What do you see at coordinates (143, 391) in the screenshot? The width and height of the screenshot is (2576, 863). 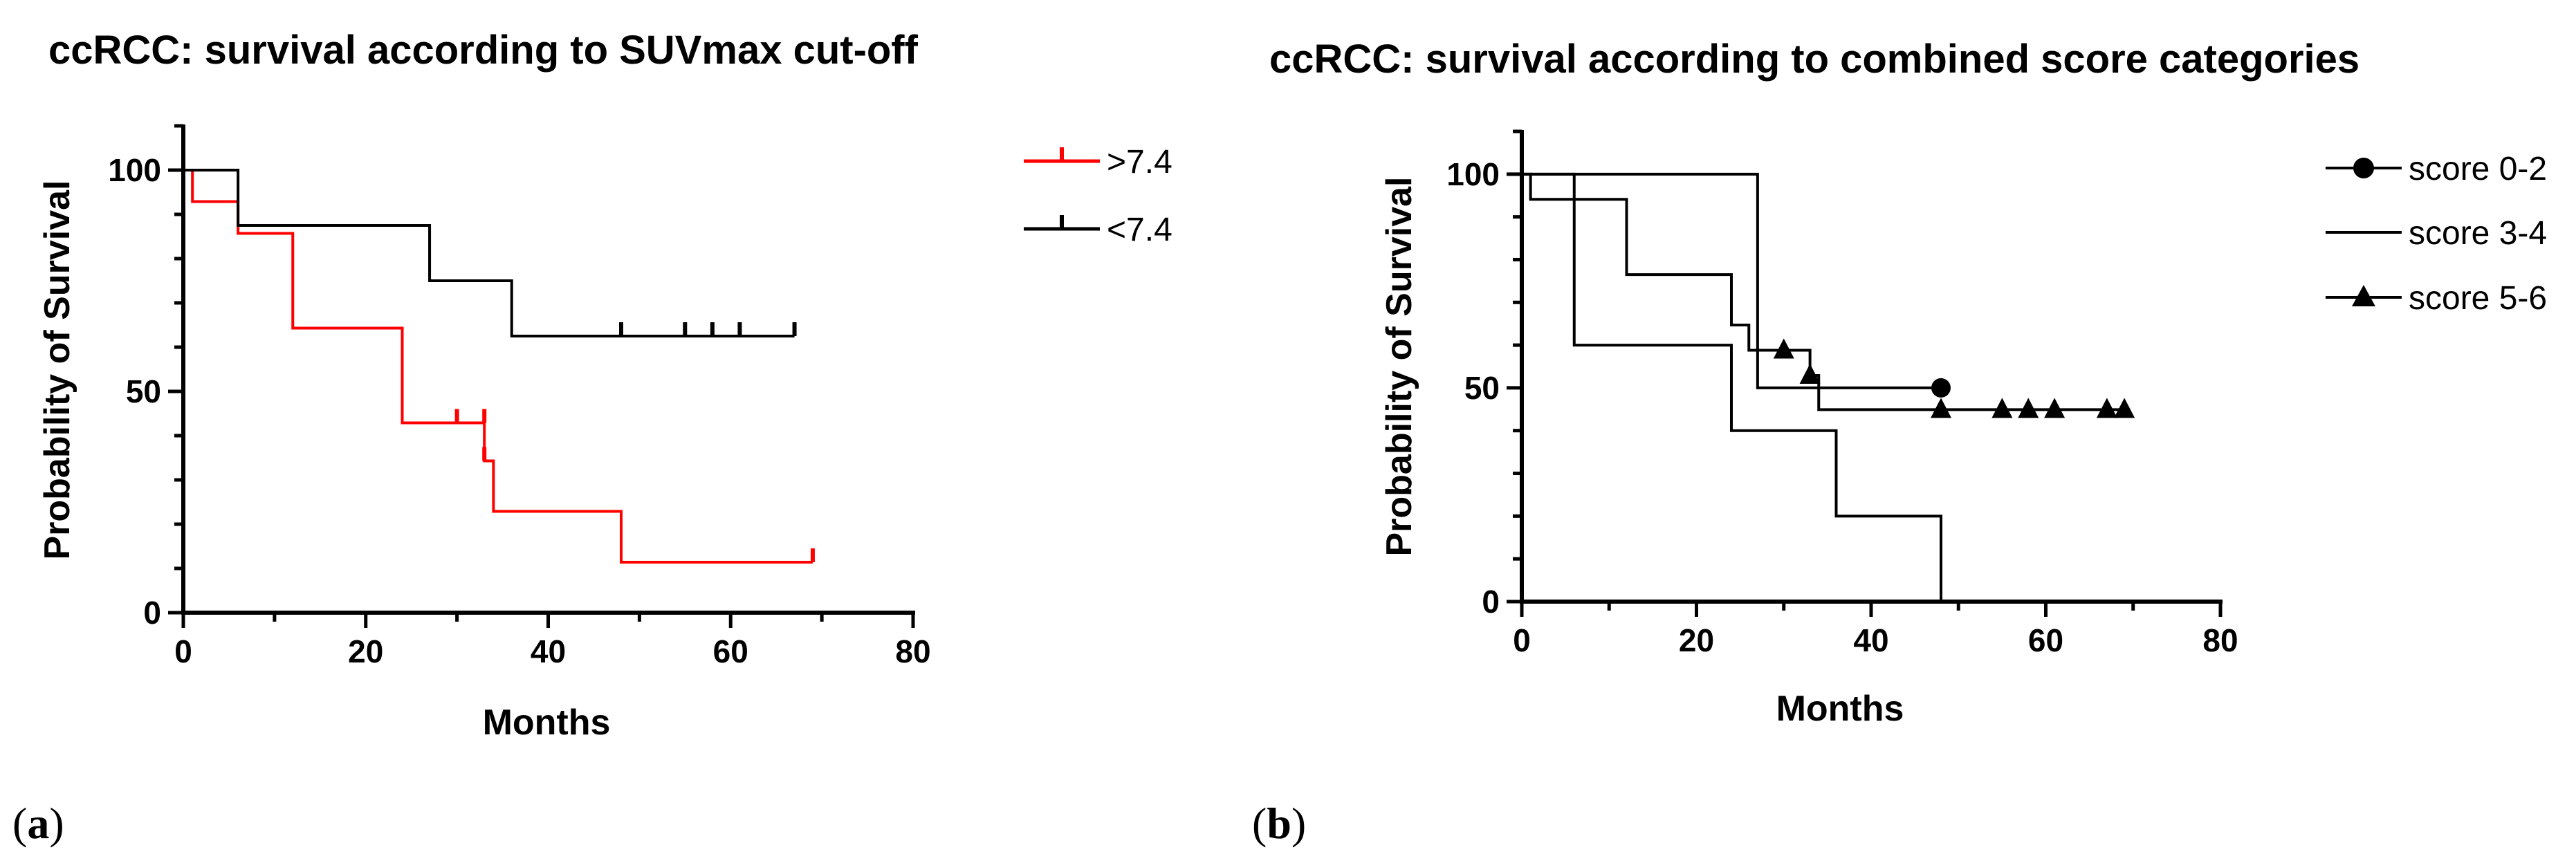 I see `y-tick-label-a: 50` at bounding box center [143, 391].